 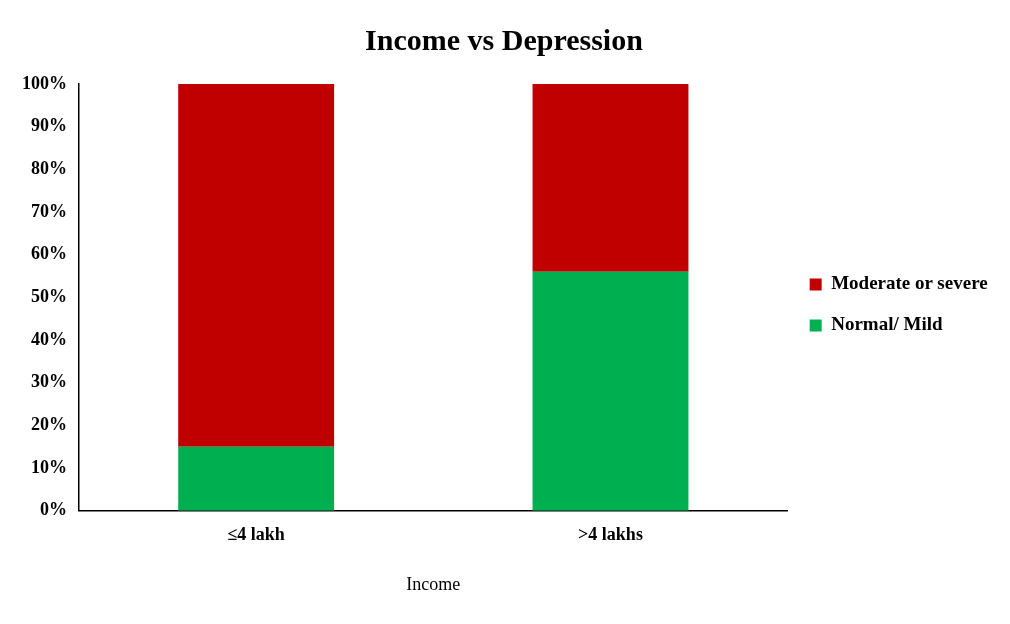 I want to click on y-tick-label: 100%, so click(x=44, y=82).